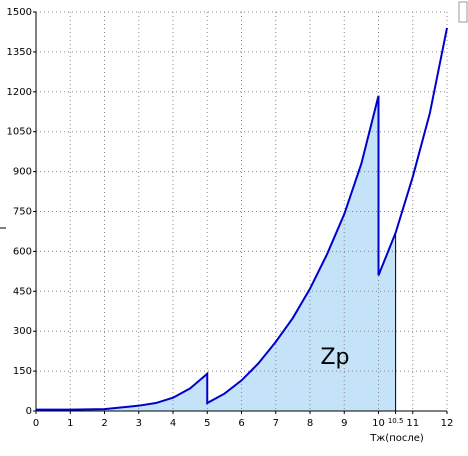 This screenshot has height=456, width=468. What do you see at coordinates (139, 423) in the screenshot?
I see `x-tick-label: 3` at bounding box center [139, 423].